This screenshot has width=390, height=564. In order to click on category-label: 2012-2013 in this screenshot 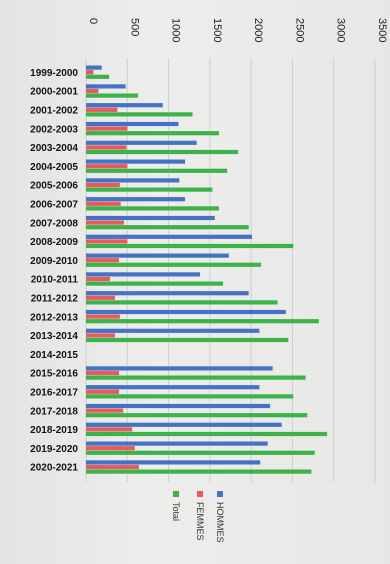, I will do `click(54, 317)`.